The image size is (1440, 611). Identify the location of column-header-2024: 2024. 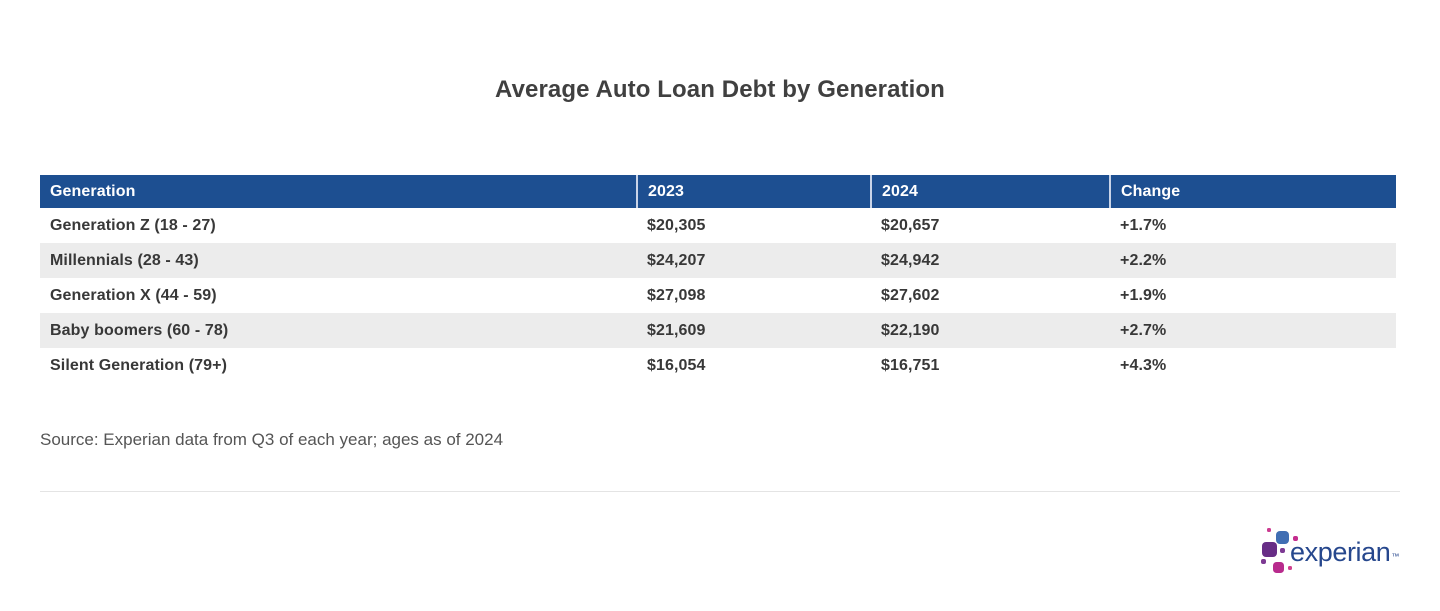
(990, 191).